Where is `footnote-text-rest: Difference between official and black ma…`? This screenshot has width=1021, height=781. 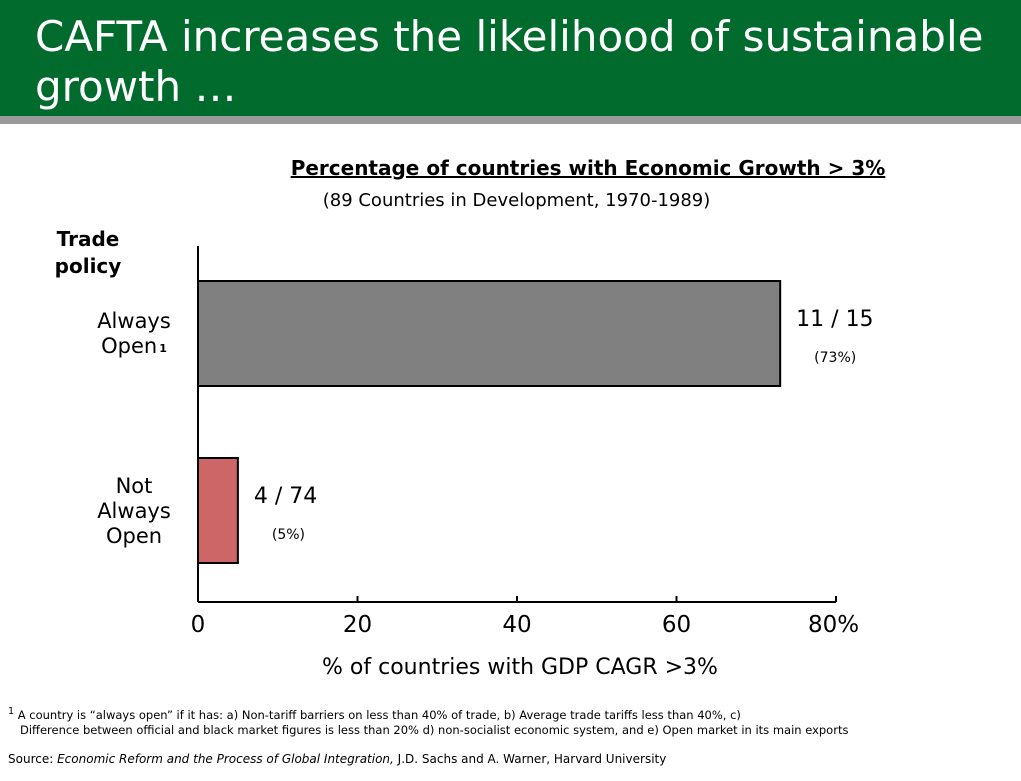 footnote-text-rest: Difference between official and black ma… is located at coordinates (434, 729).